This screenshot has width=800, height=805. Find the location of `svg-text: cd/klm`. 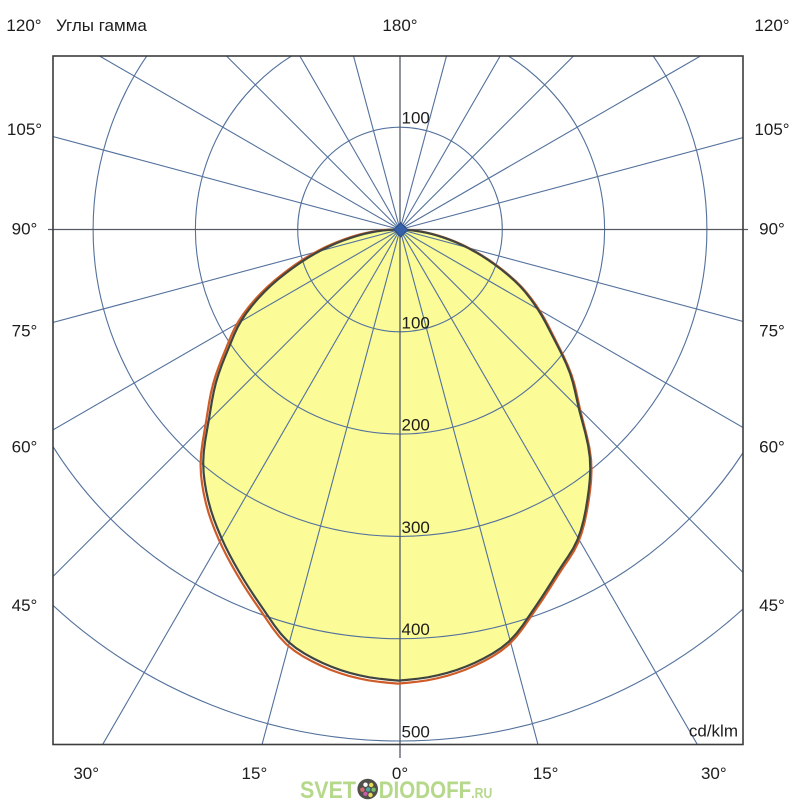

svg-text: cd/klm is located at coordinates (713, 731).